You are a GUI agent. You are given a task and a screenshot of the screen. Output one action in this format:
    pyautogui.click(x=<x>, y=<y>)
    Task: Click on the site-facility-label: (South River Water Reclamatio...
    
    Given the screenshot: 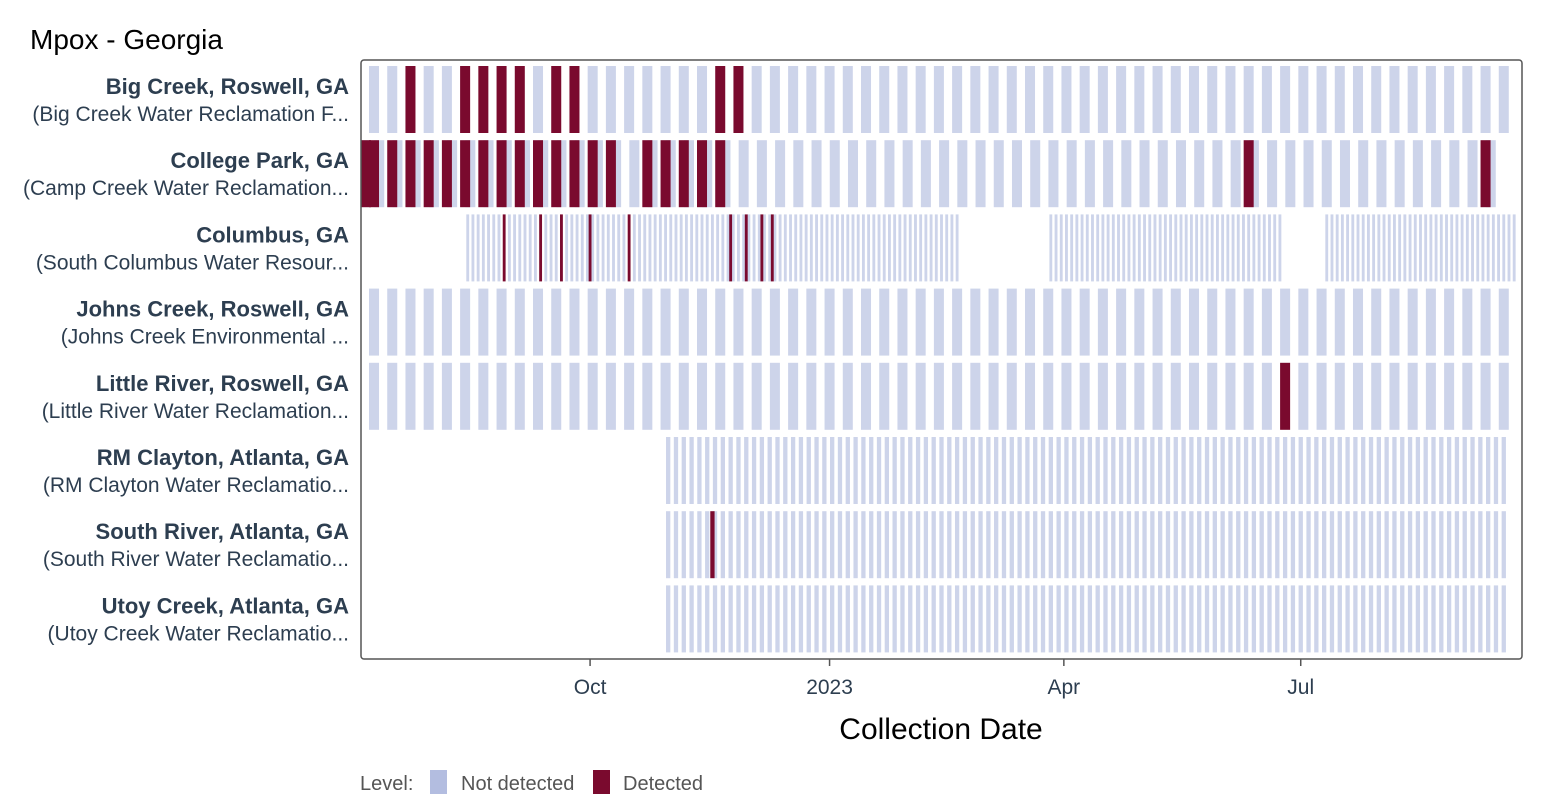 What is the action you would take?
    pyautogui.click(x=196, y=559)
    